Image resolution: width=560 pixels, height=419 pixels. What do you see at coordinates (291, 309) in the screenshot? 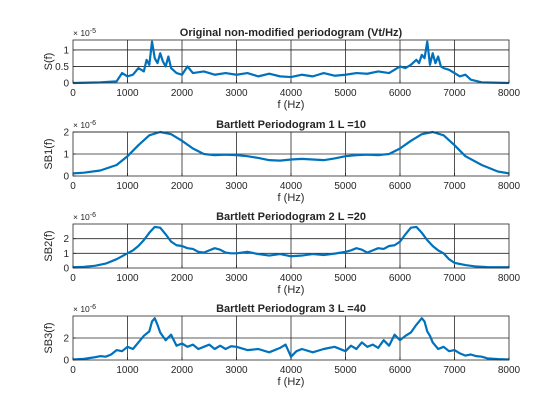
I see `chart-title: Bartlett Periodogram 3 L =40` at bounding box center [291, 309].